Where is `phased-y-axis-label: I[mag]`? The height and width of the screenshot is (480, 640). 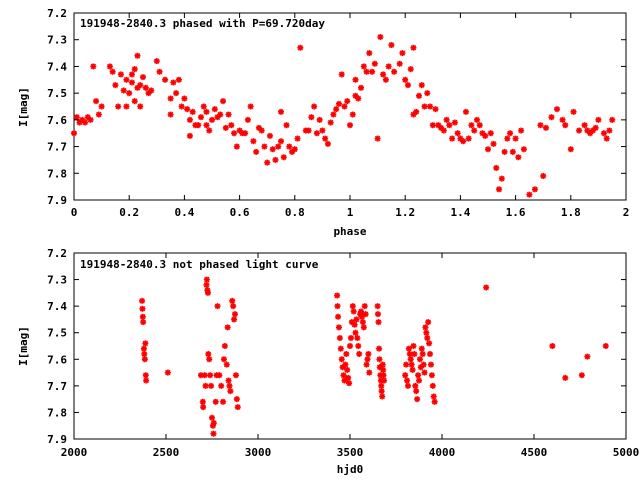
phased-y-axis-label: I[mag] is located at coordinates (23, 107).